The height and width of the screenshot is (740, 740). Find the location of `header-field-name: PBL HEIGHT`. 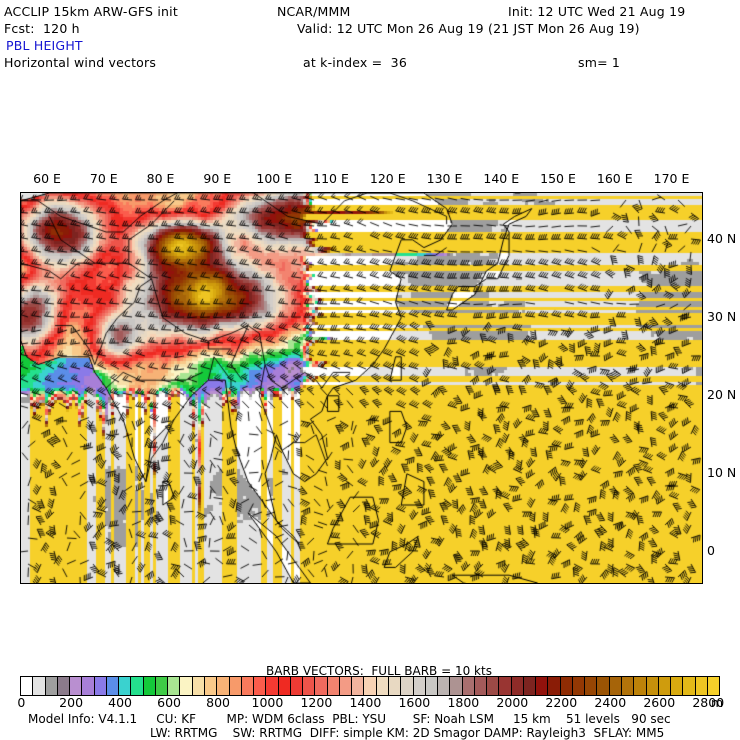

header-field-name: PBL HEIGHT is located at coordinates (44, 45).